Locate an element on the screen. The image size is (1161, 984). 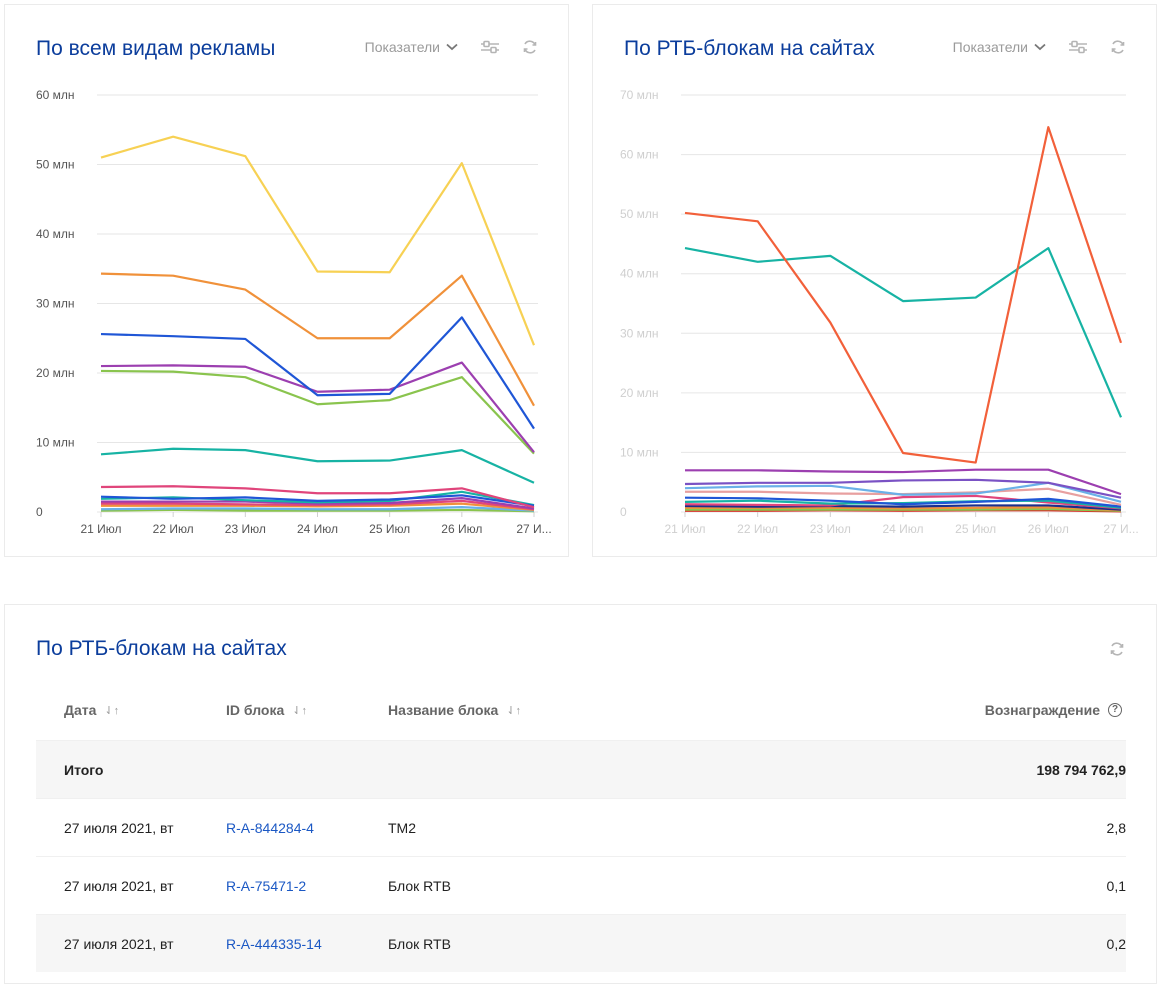
chart-title: По РТБ-блокам на сайтах is located at coordinates (749, 48).